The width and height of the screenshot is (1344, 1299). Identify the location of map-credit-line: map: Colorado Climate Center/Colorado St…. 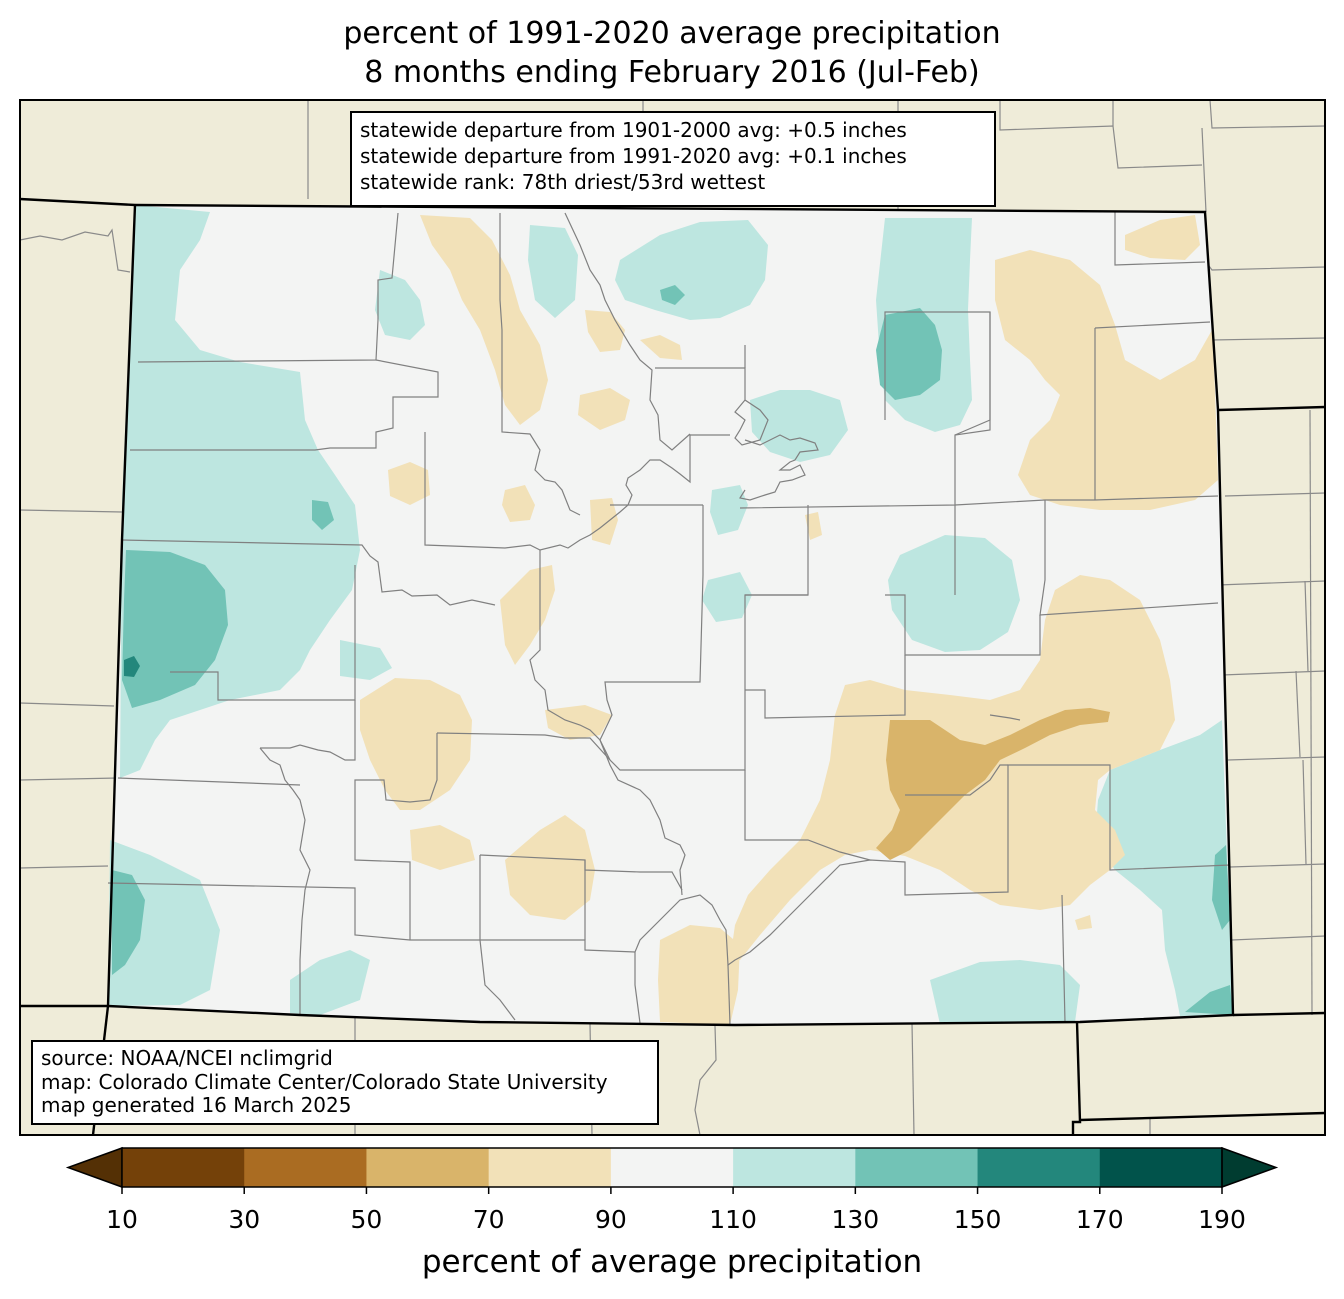
(324, 1081).